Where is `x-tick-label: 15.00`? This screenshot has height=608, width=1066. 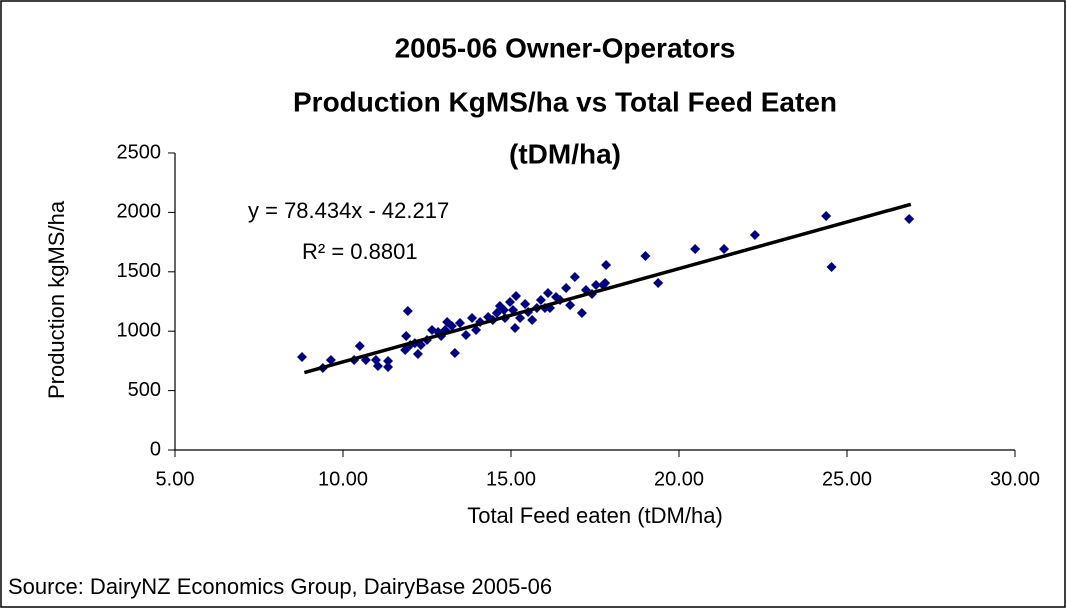
x-tick-label: 15.00 is located at coordinates (511, 479).